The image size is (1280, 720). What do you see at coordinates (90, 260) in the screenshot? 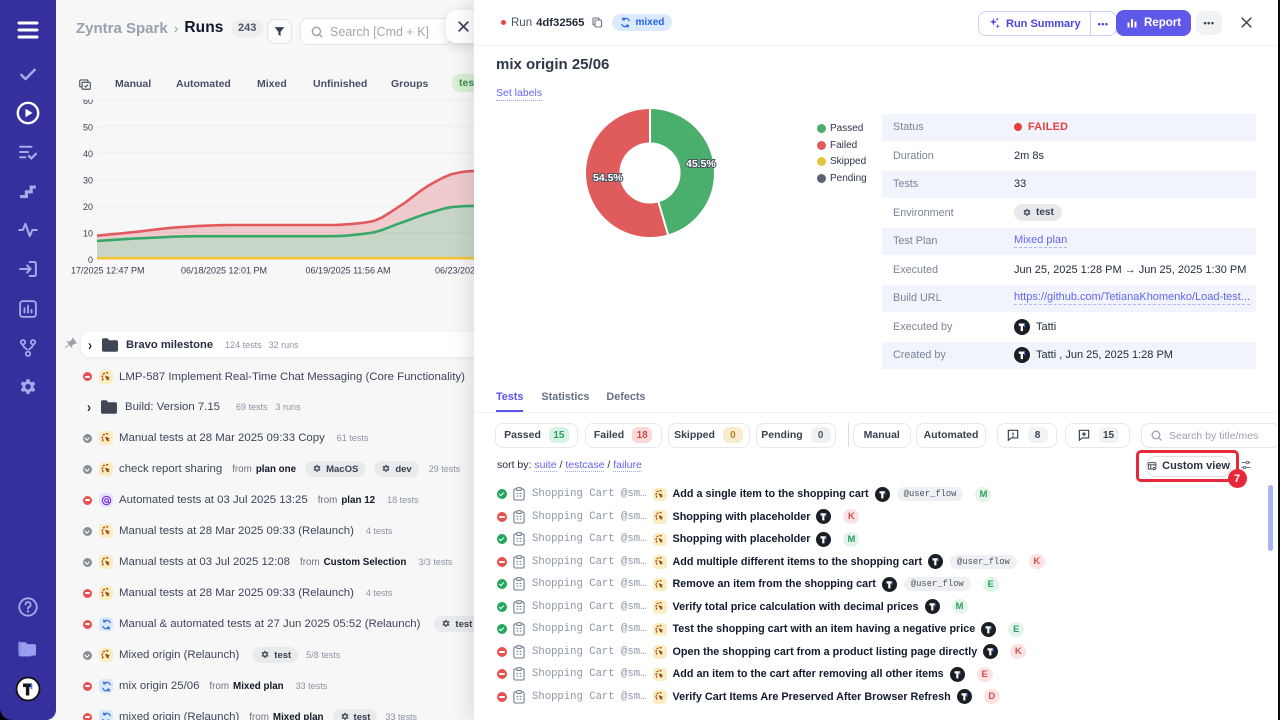
I see `svg-text: 0` at bounding box center [90, 260].